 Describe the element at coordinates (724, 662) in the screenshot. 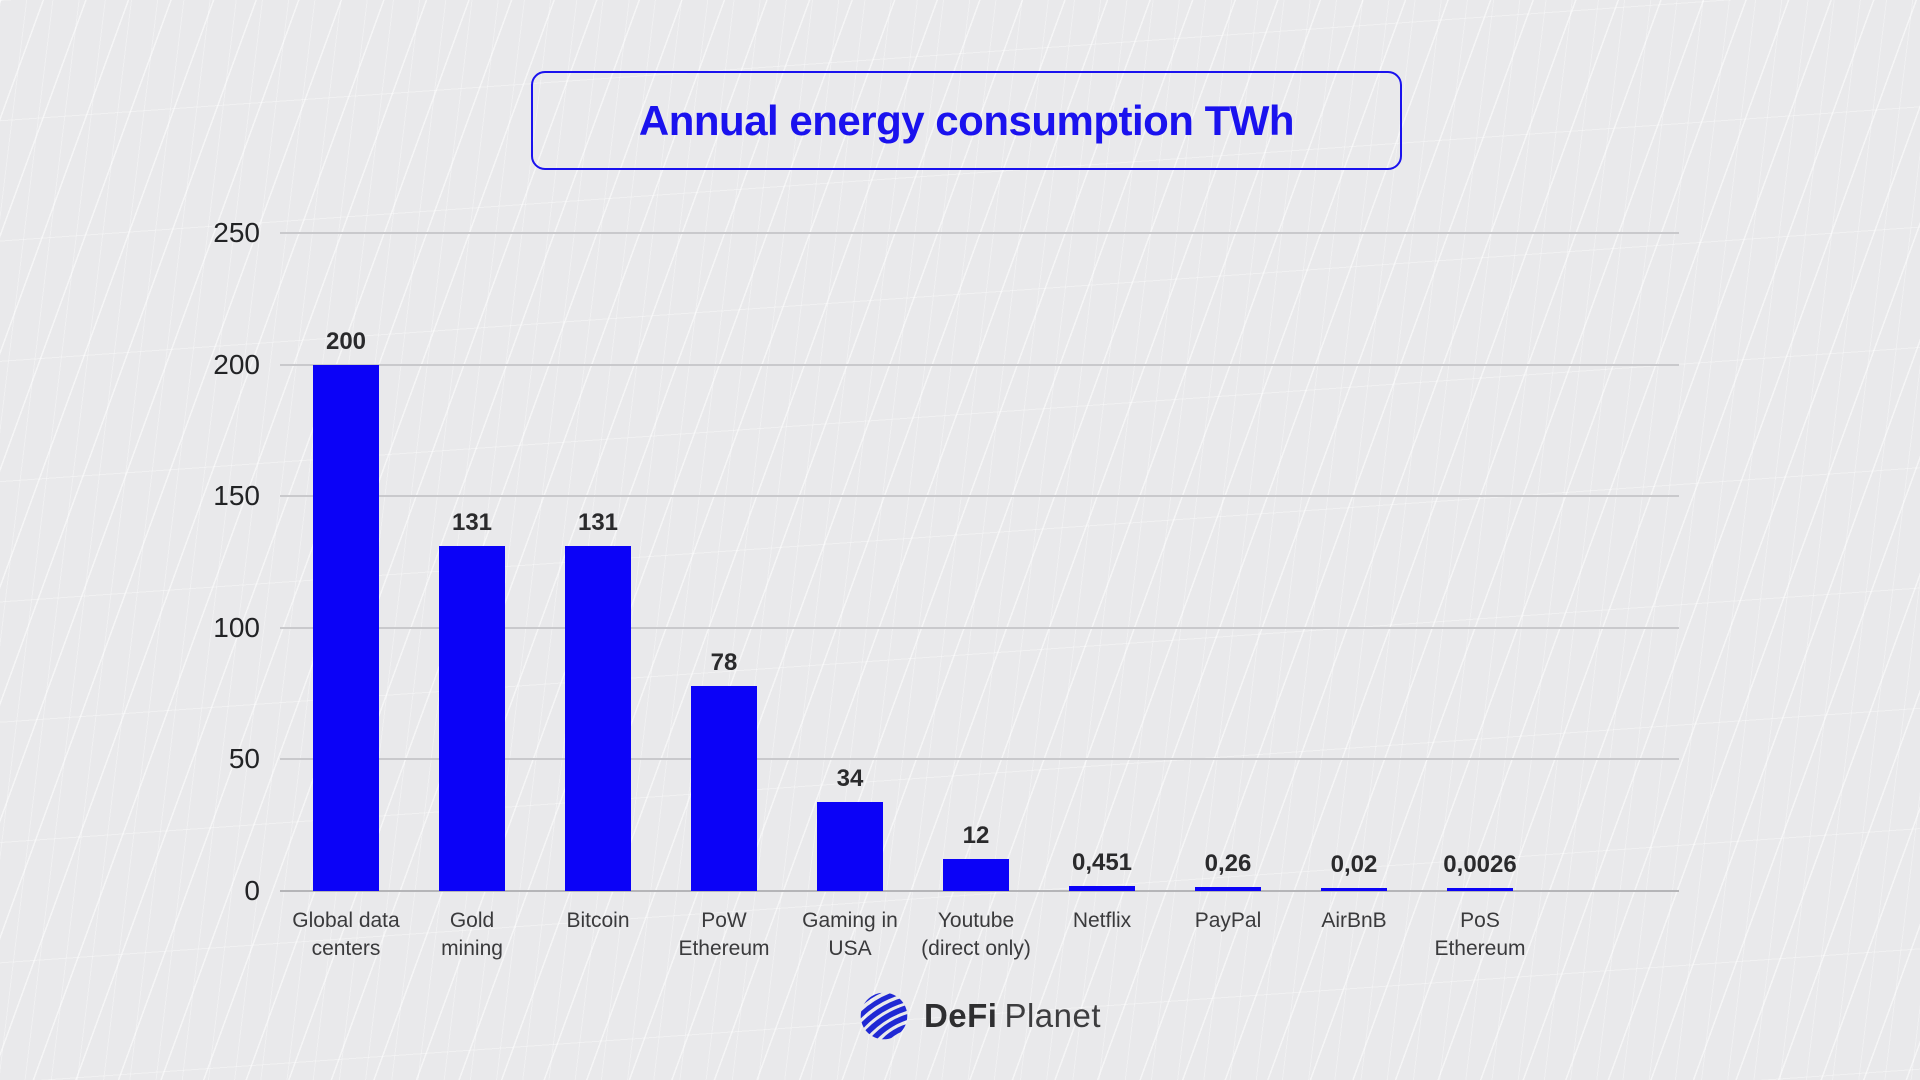

I see `bar-value-label: 78` at that location.